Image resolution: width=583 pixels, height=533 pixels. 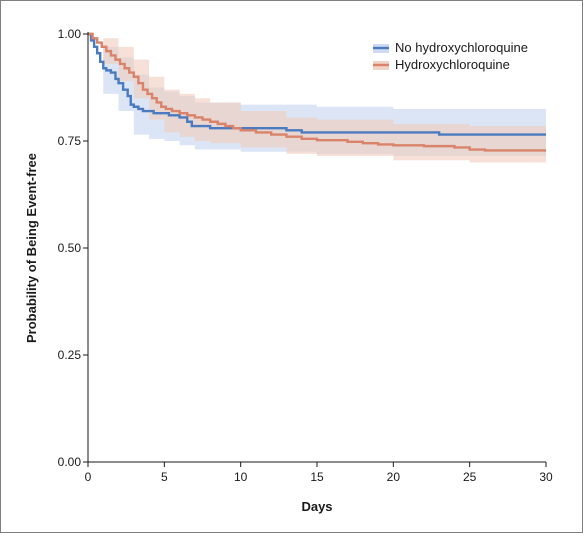 What do you see at coordinates (317, 477) in the screenshot?
I see `x-tick-label: 15` at bounding box center [317, 477].